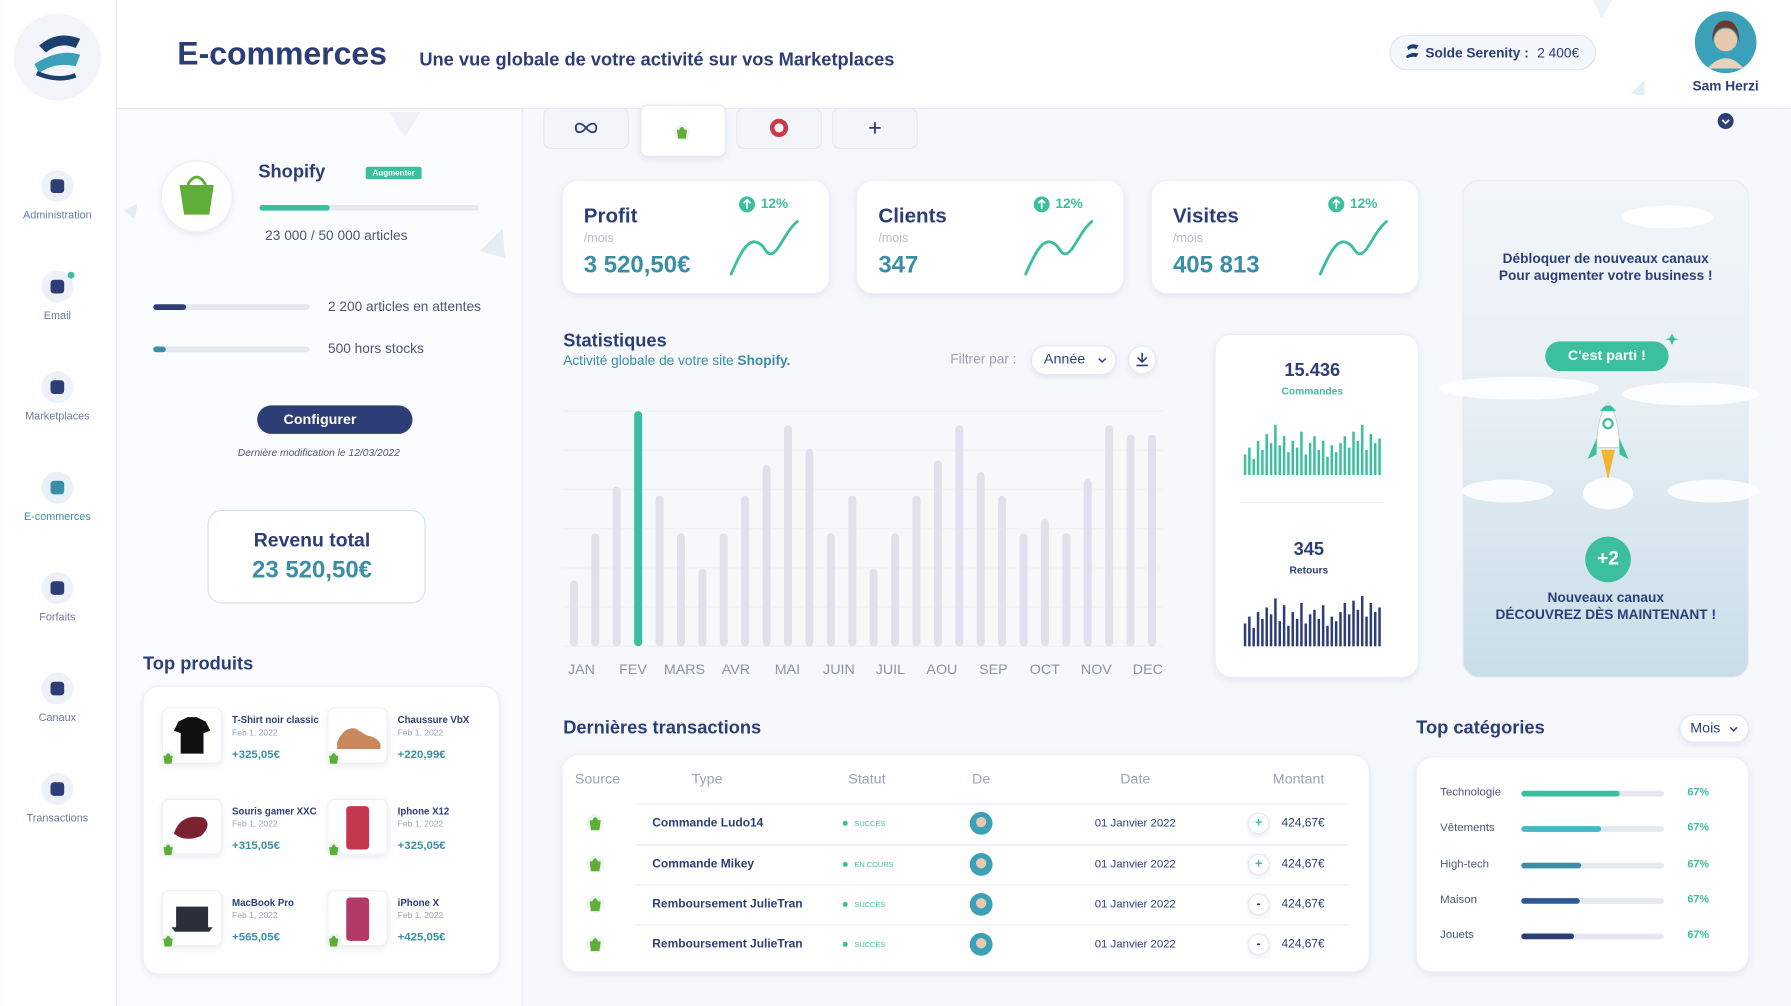  Describe the element at coordinates (57, 417) in the screenshot. I see `nav-label: Marketplaces` at that location.